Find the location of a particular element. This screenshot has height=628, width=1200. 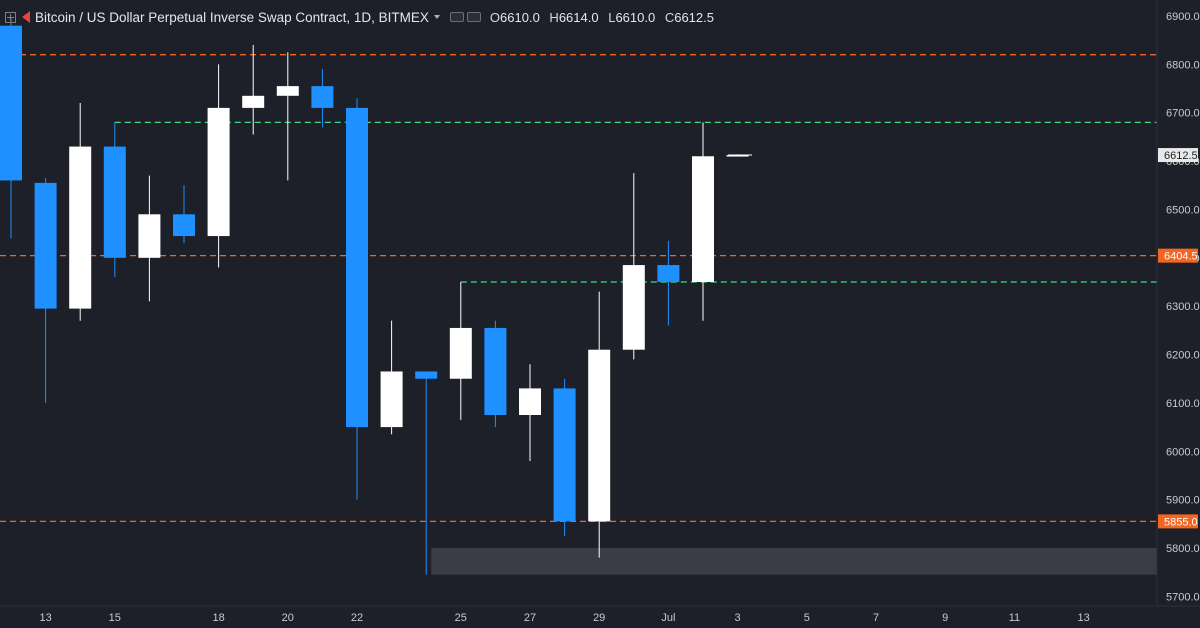

level-price-tag-1: 6404.5 is located at coordinates (1181, 257).